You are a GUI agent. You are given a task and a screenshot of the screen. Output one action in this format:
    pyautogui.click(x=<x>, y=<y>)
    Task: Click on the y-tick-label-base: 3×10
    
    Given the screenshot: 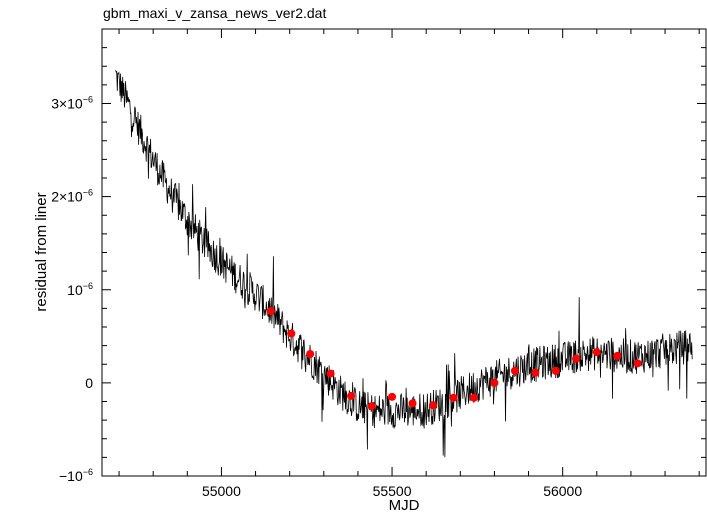 What is the action you would take?
    pyautogui.click(x=67, y=104)
    